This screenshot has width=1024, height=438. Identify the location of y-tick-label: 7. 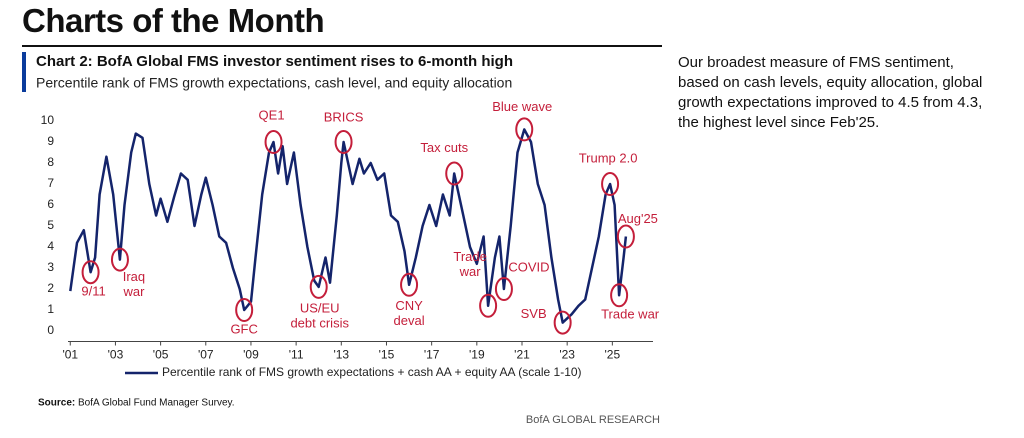
(50, 183).